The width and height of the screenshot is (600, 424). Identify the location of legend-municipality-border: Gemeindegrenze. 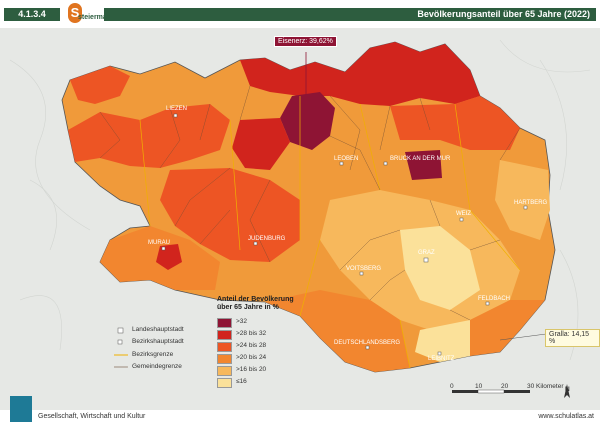
(157, 366).